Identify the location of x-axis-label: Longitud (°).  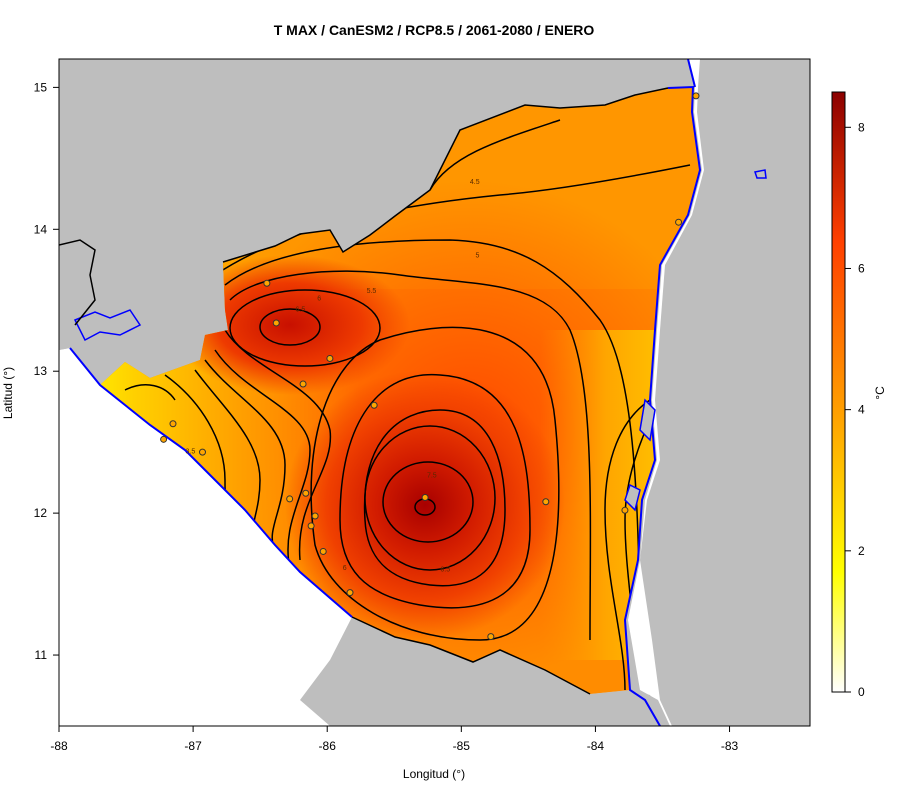
(434, 774).